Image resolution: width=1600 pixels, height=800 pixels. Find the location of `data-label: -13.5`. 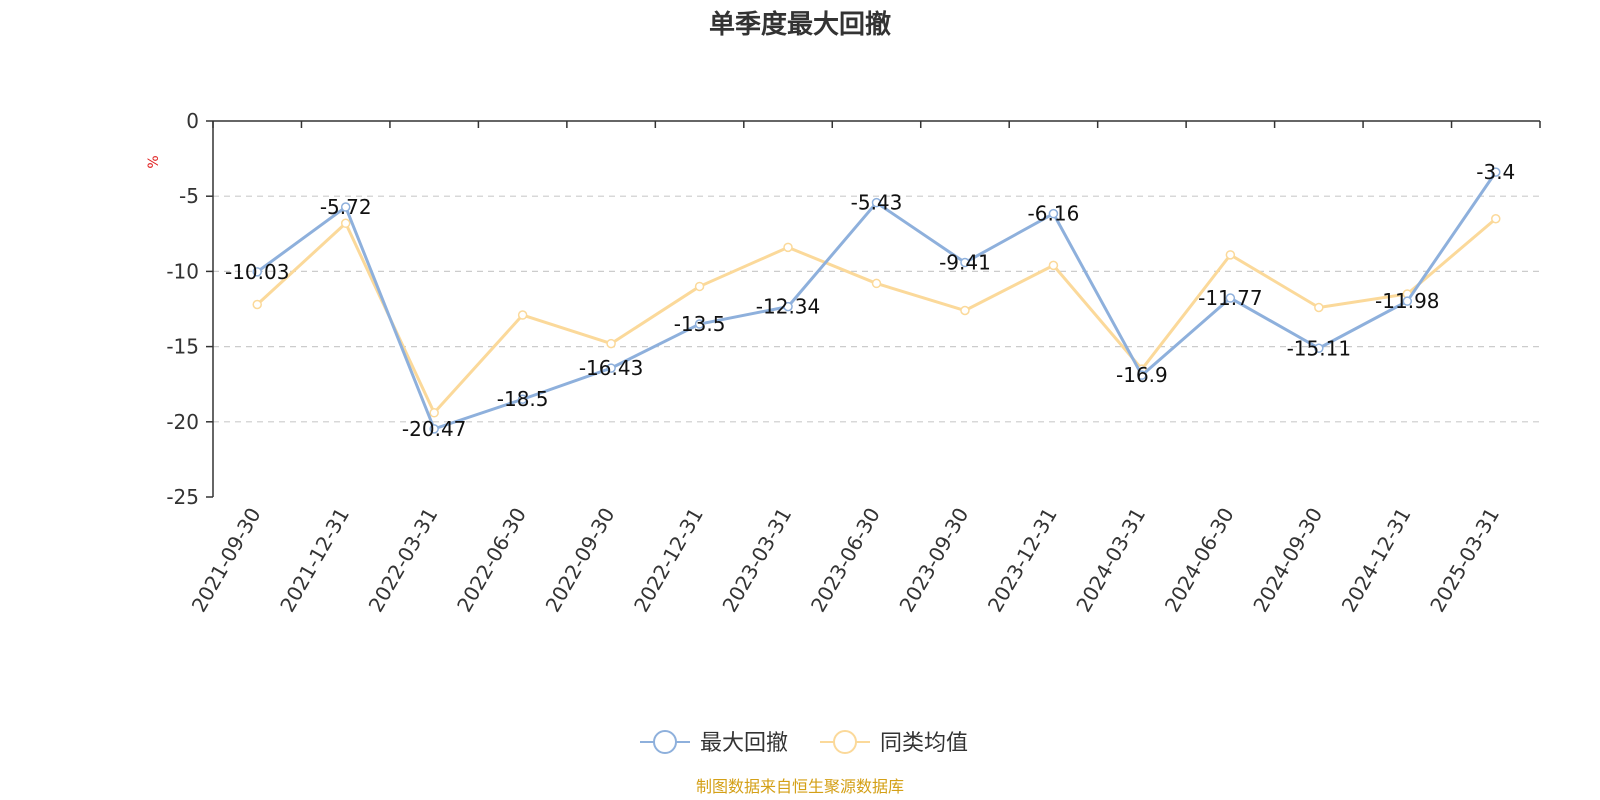

data-label: -13.5 is located at coordinates (700, 324).